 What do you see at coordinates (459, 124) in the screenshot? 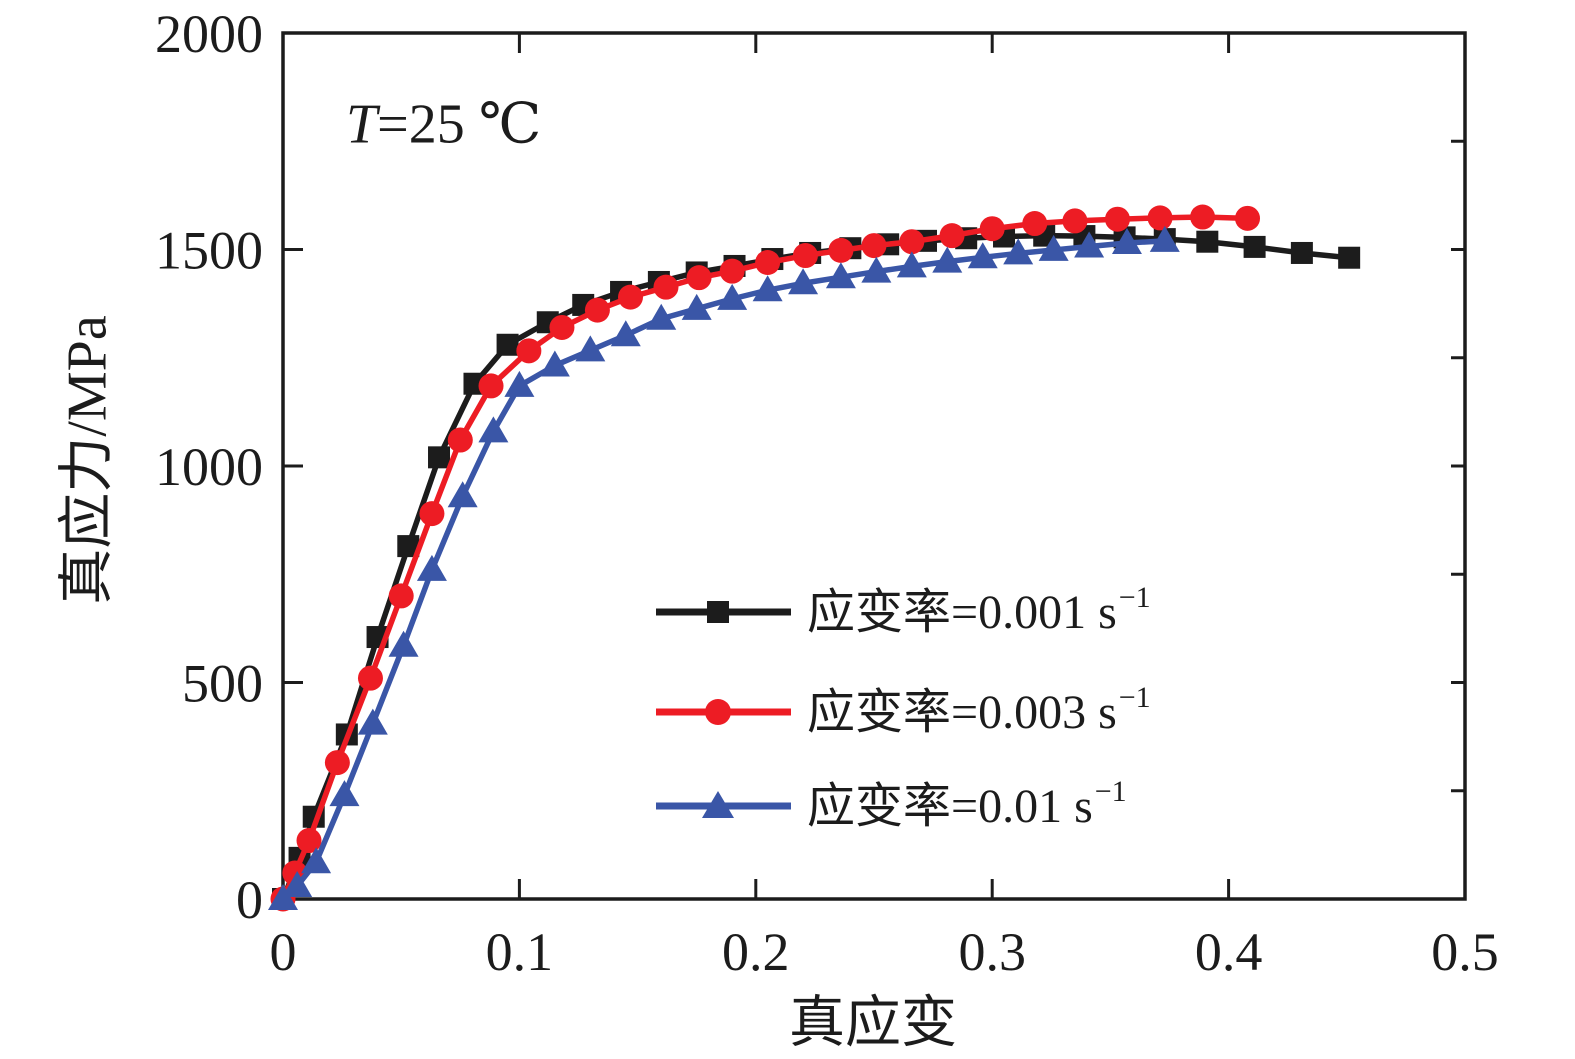
I see `annotation-value: =25 ℃` at bounding box center [459, 124].